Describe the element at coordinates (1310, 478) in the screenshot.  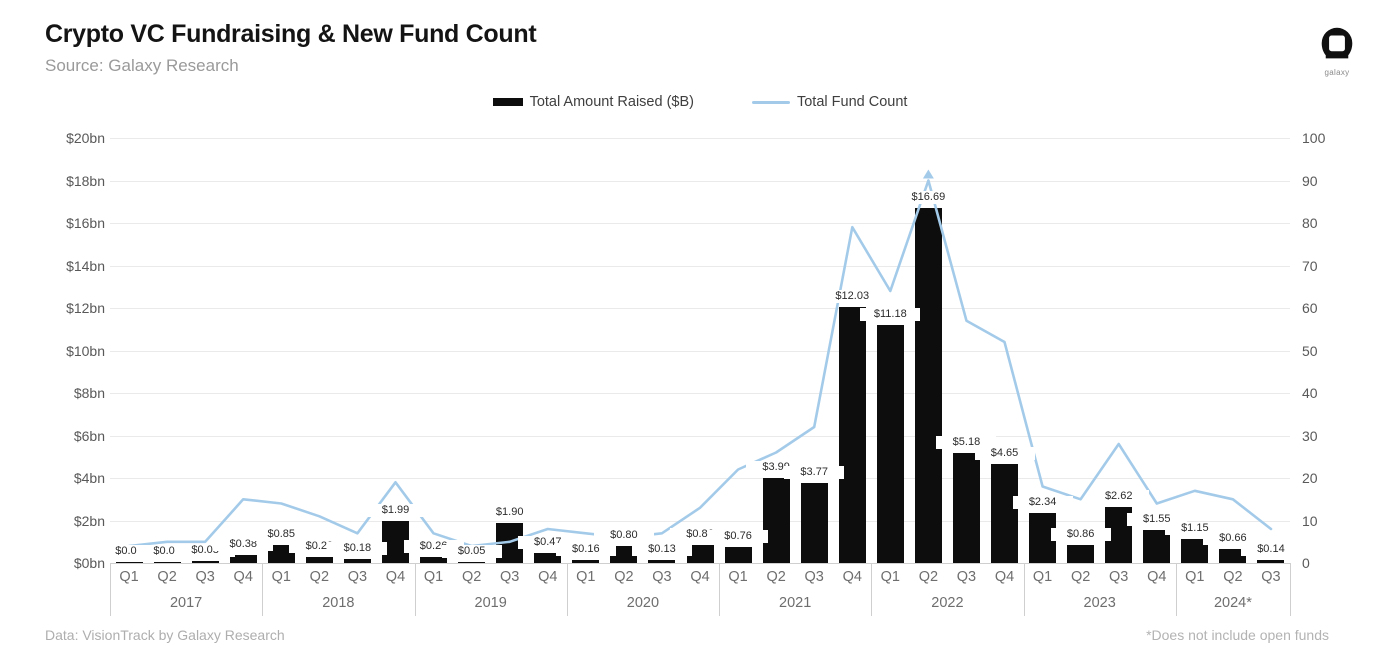
I see `y-axis-right-tick: 20` at that location.